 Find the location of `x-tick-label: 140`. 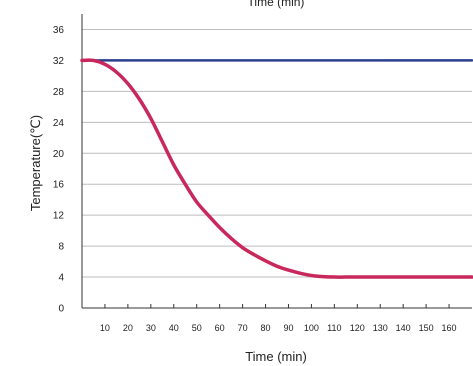

x-tick-label: 140 is located at coordinates (403, 328).